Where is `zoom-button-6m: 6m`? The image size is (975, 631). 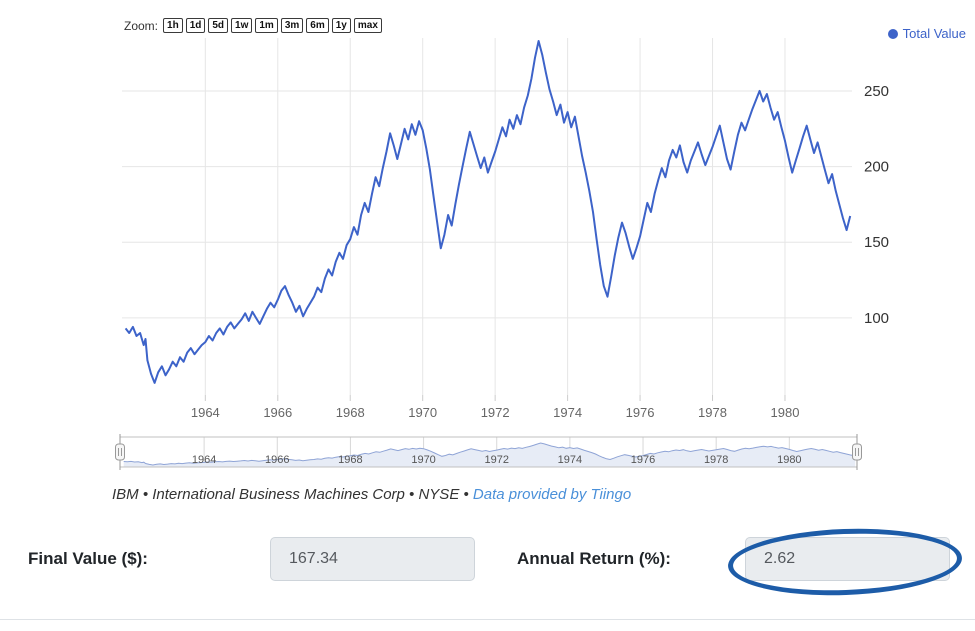 zoom-button-6m: 6m is located at coordinates (317, 25).